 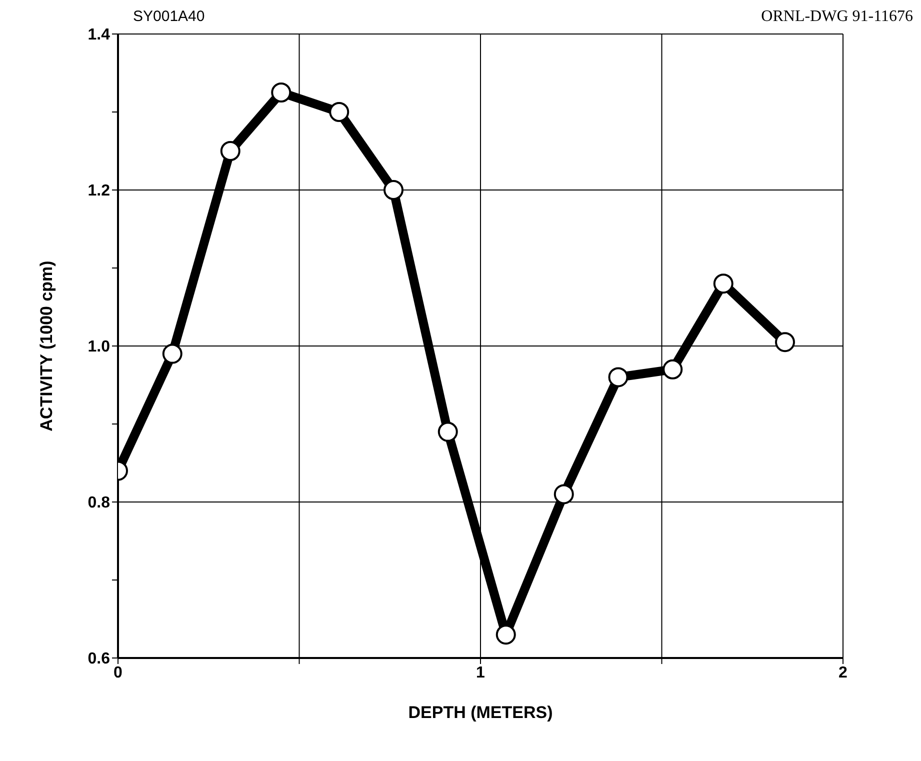 What do you see at coordinates (99, 35) in the screenshot?
I see `y-tick-label: 1.4` at bounding box center [99, 35].